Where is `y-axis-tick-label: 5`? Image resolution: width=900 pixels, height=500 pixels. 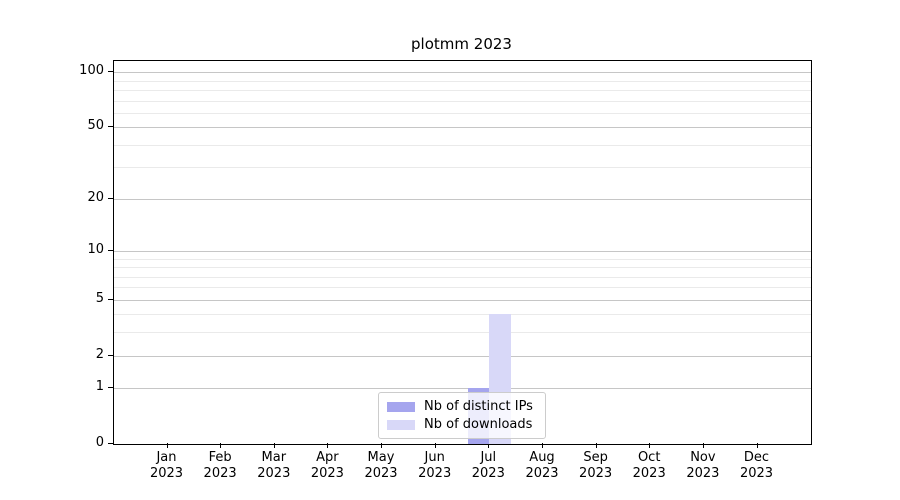
y-axis-tick-label: 5 is located at coordinates (99, 298).